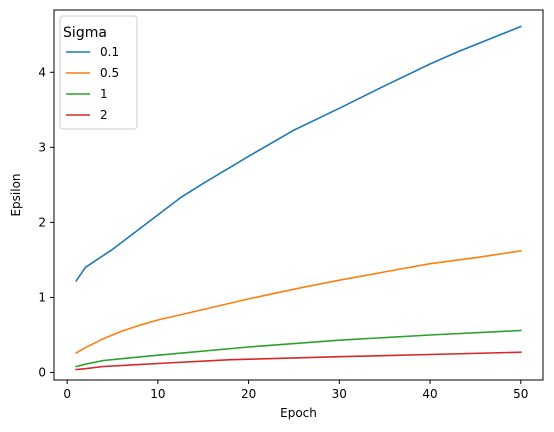  I want to click on x-tick-label: 10, so click(157, 394).